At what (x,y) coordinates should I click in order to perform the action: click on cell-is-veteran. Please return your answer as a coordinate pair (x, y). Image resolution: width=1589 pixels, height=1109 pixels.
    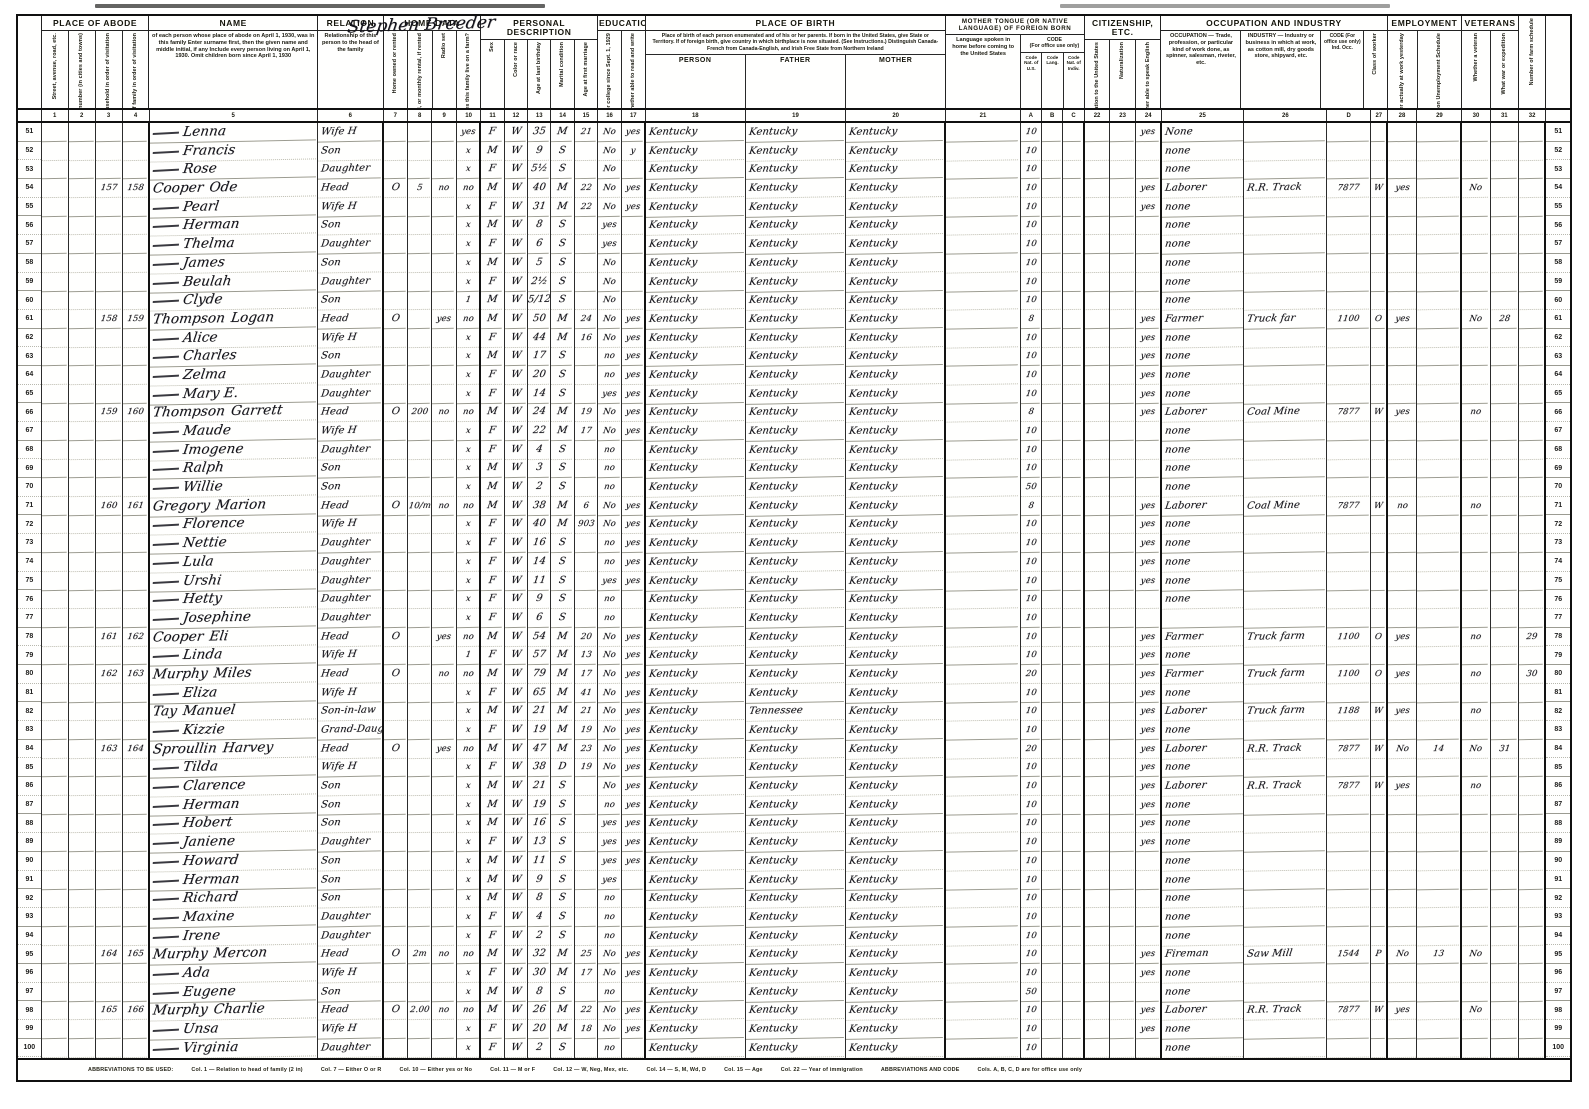
    Looking at the image, I should click on (1476, 450).